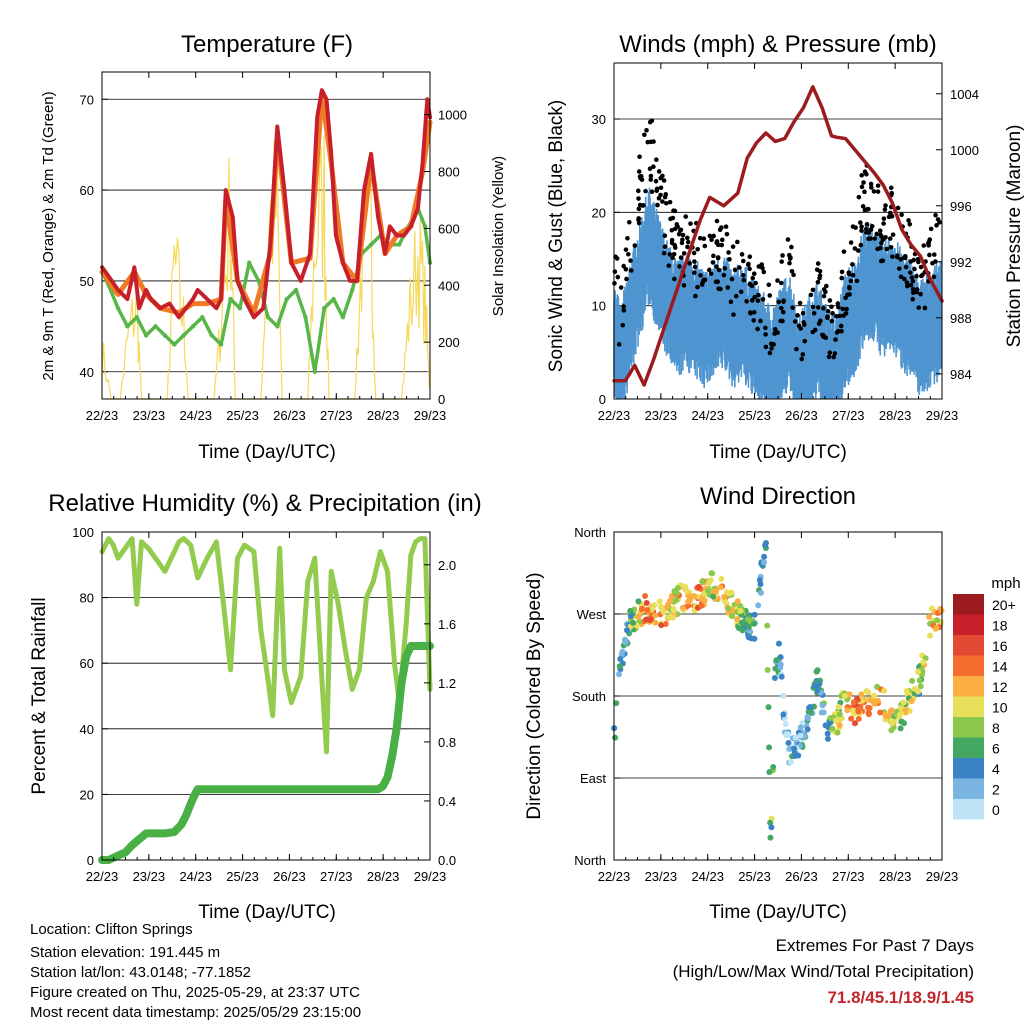 The height and width of the screenshot is (1024, 1024). What do you see at coordinates (383, 876) in the screenshot?
I see `h-xtick-label-6: 28/23` at bounding box center [383, 876].